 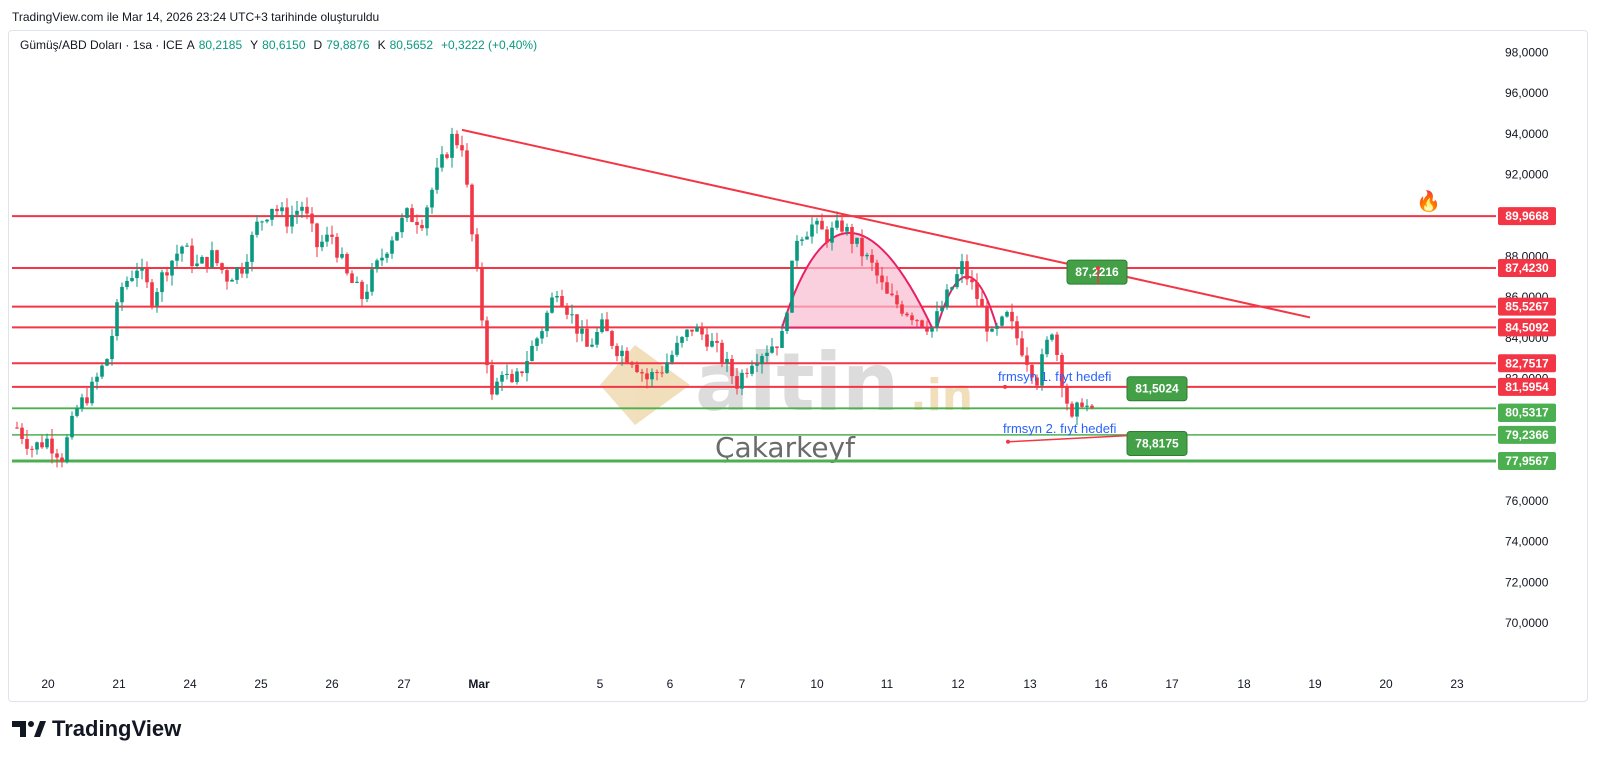 I want to click on y-tick-label: 94,0000, so click(x=1527, y=134).